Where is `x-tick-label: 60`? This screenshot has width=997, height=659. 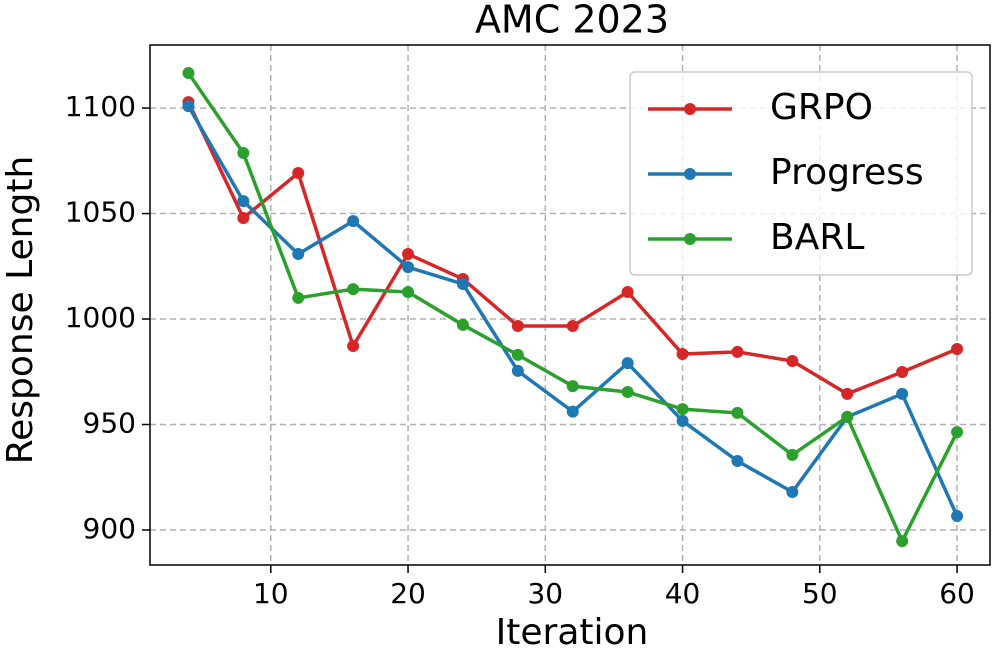 x-tick-label: 60 is located at coordinates (957, 593).